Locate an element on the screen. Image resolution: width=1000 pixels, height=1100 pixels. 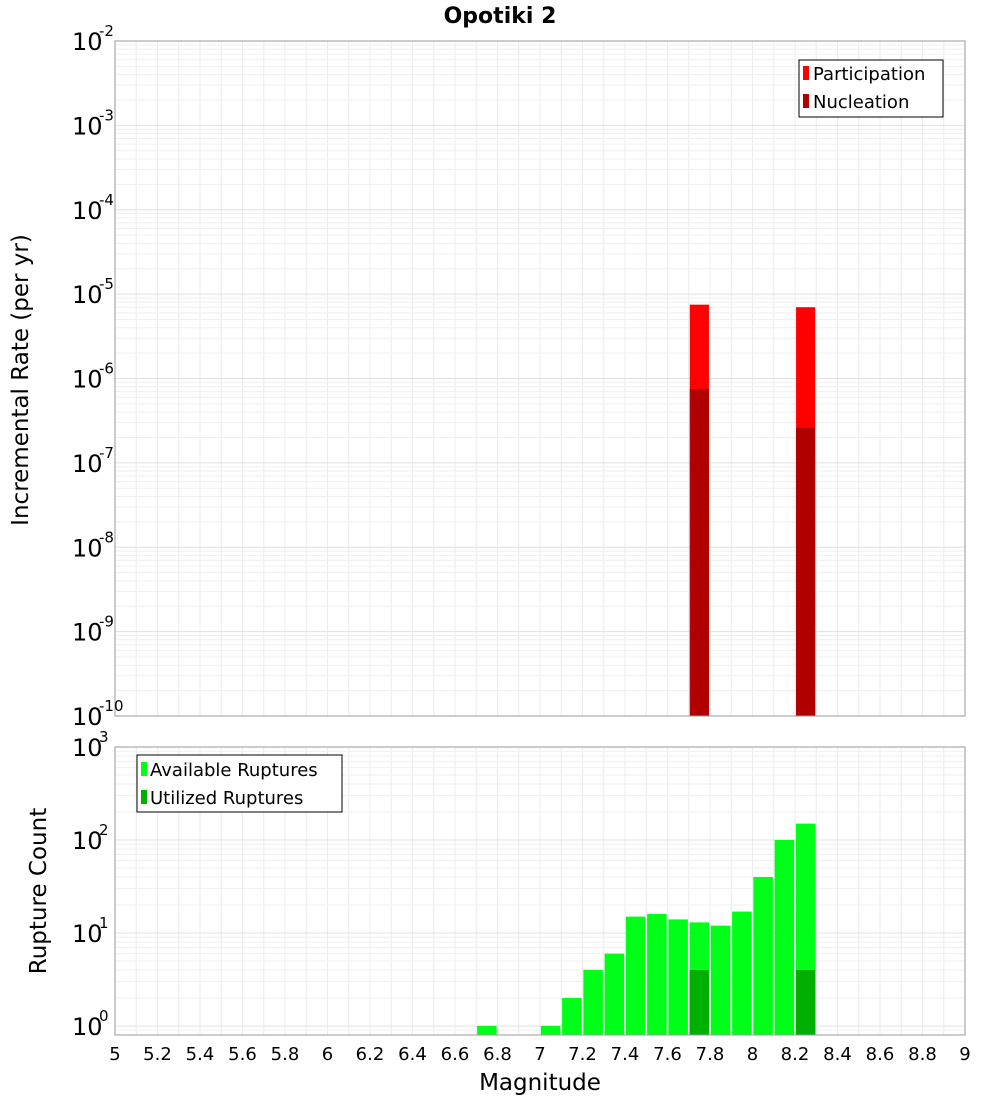
bottom-legend-box is located at coordinates (239, 783).